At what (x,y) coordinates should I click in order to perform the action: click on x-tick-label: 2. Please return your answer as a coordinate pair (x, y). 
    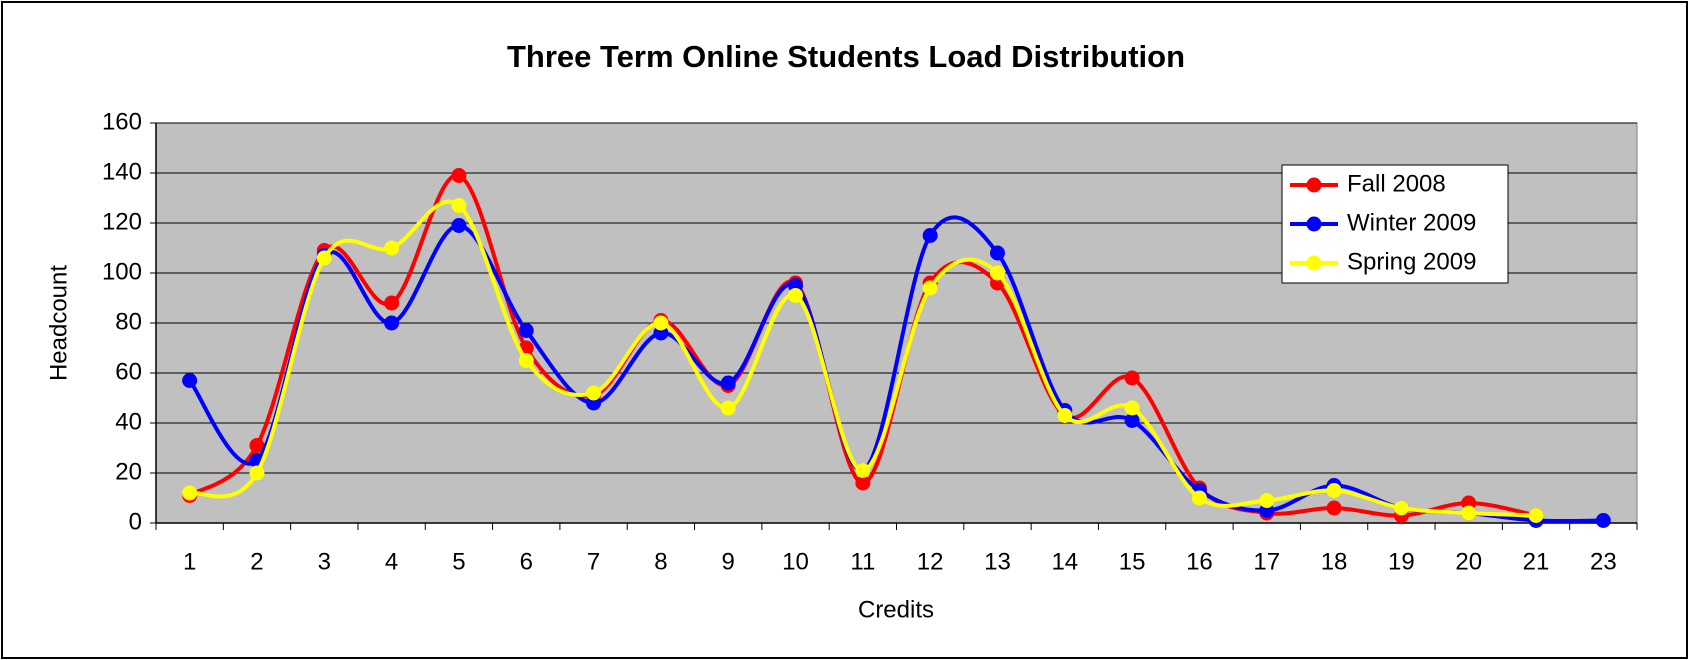
    Looking at the image, I should click on (256, 561).